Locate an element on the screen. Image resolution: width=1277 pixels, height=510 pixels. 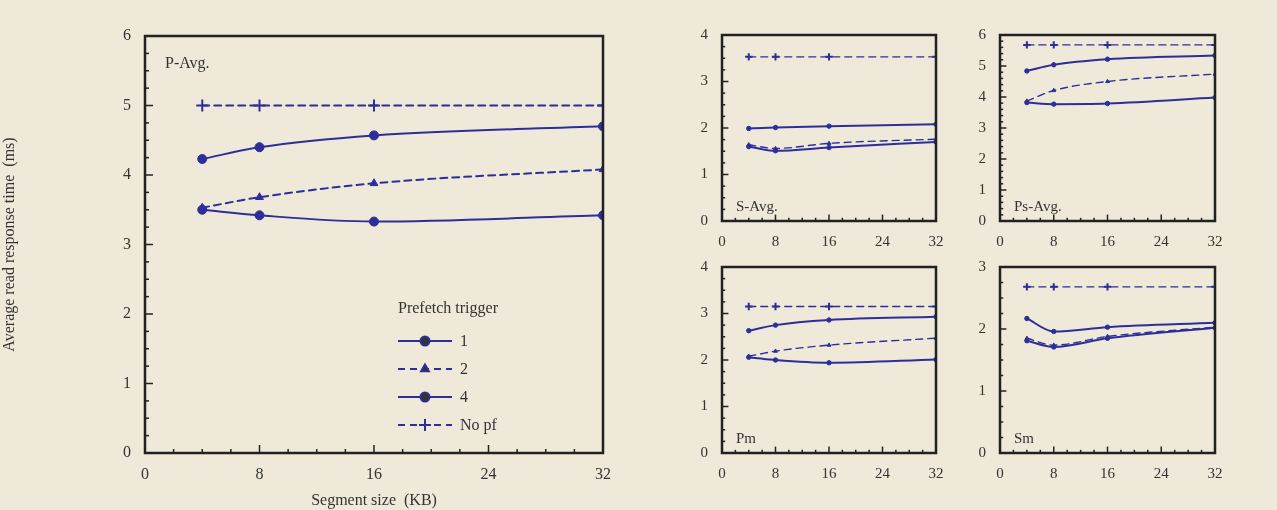
annotation: Pm is located at coordinates (746, 438).